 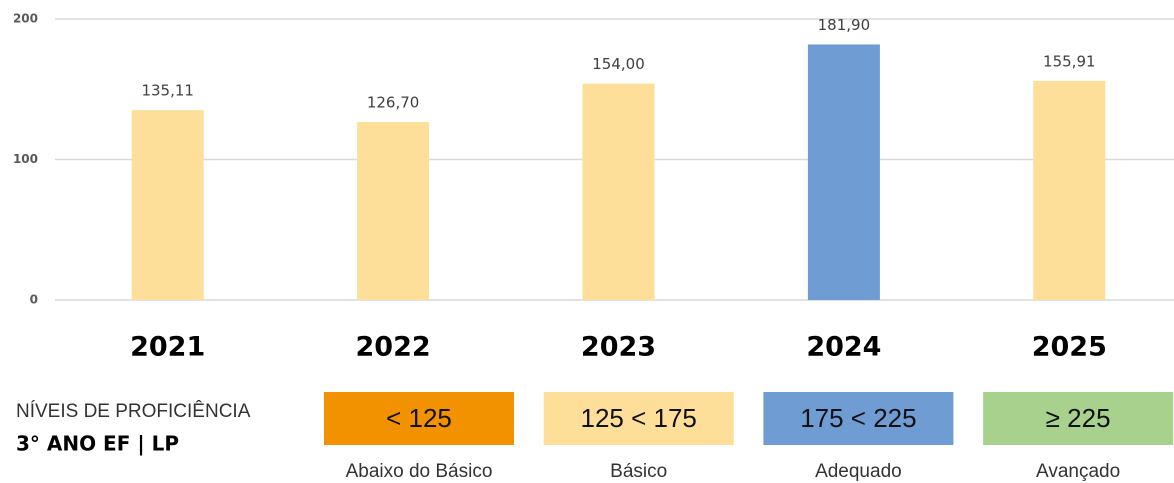 What do you see at coordinates (638, 471) in the screenshot?
I see `level-name: Básico` at bounding box center [638, 471].